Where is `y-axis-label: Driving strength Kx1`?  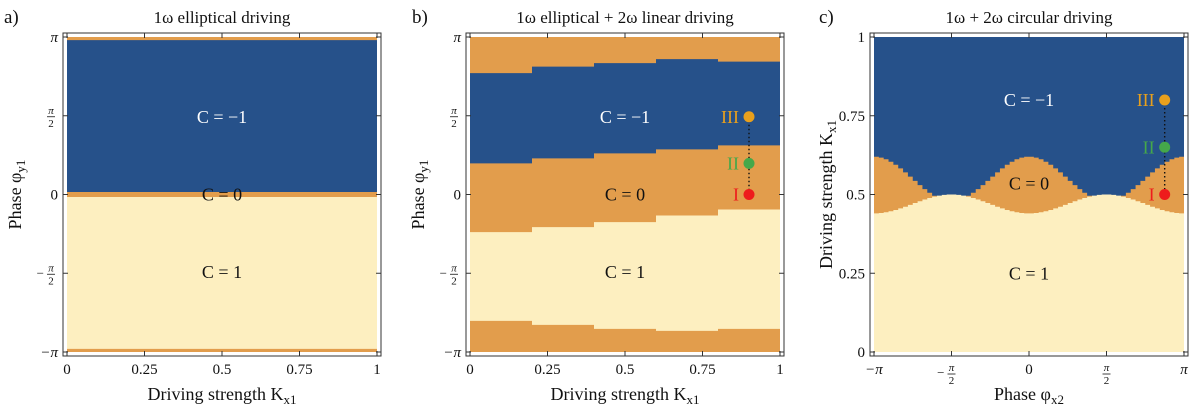 y-axis-label: Driving strength Kx1 is located at coordinates (827, 194).